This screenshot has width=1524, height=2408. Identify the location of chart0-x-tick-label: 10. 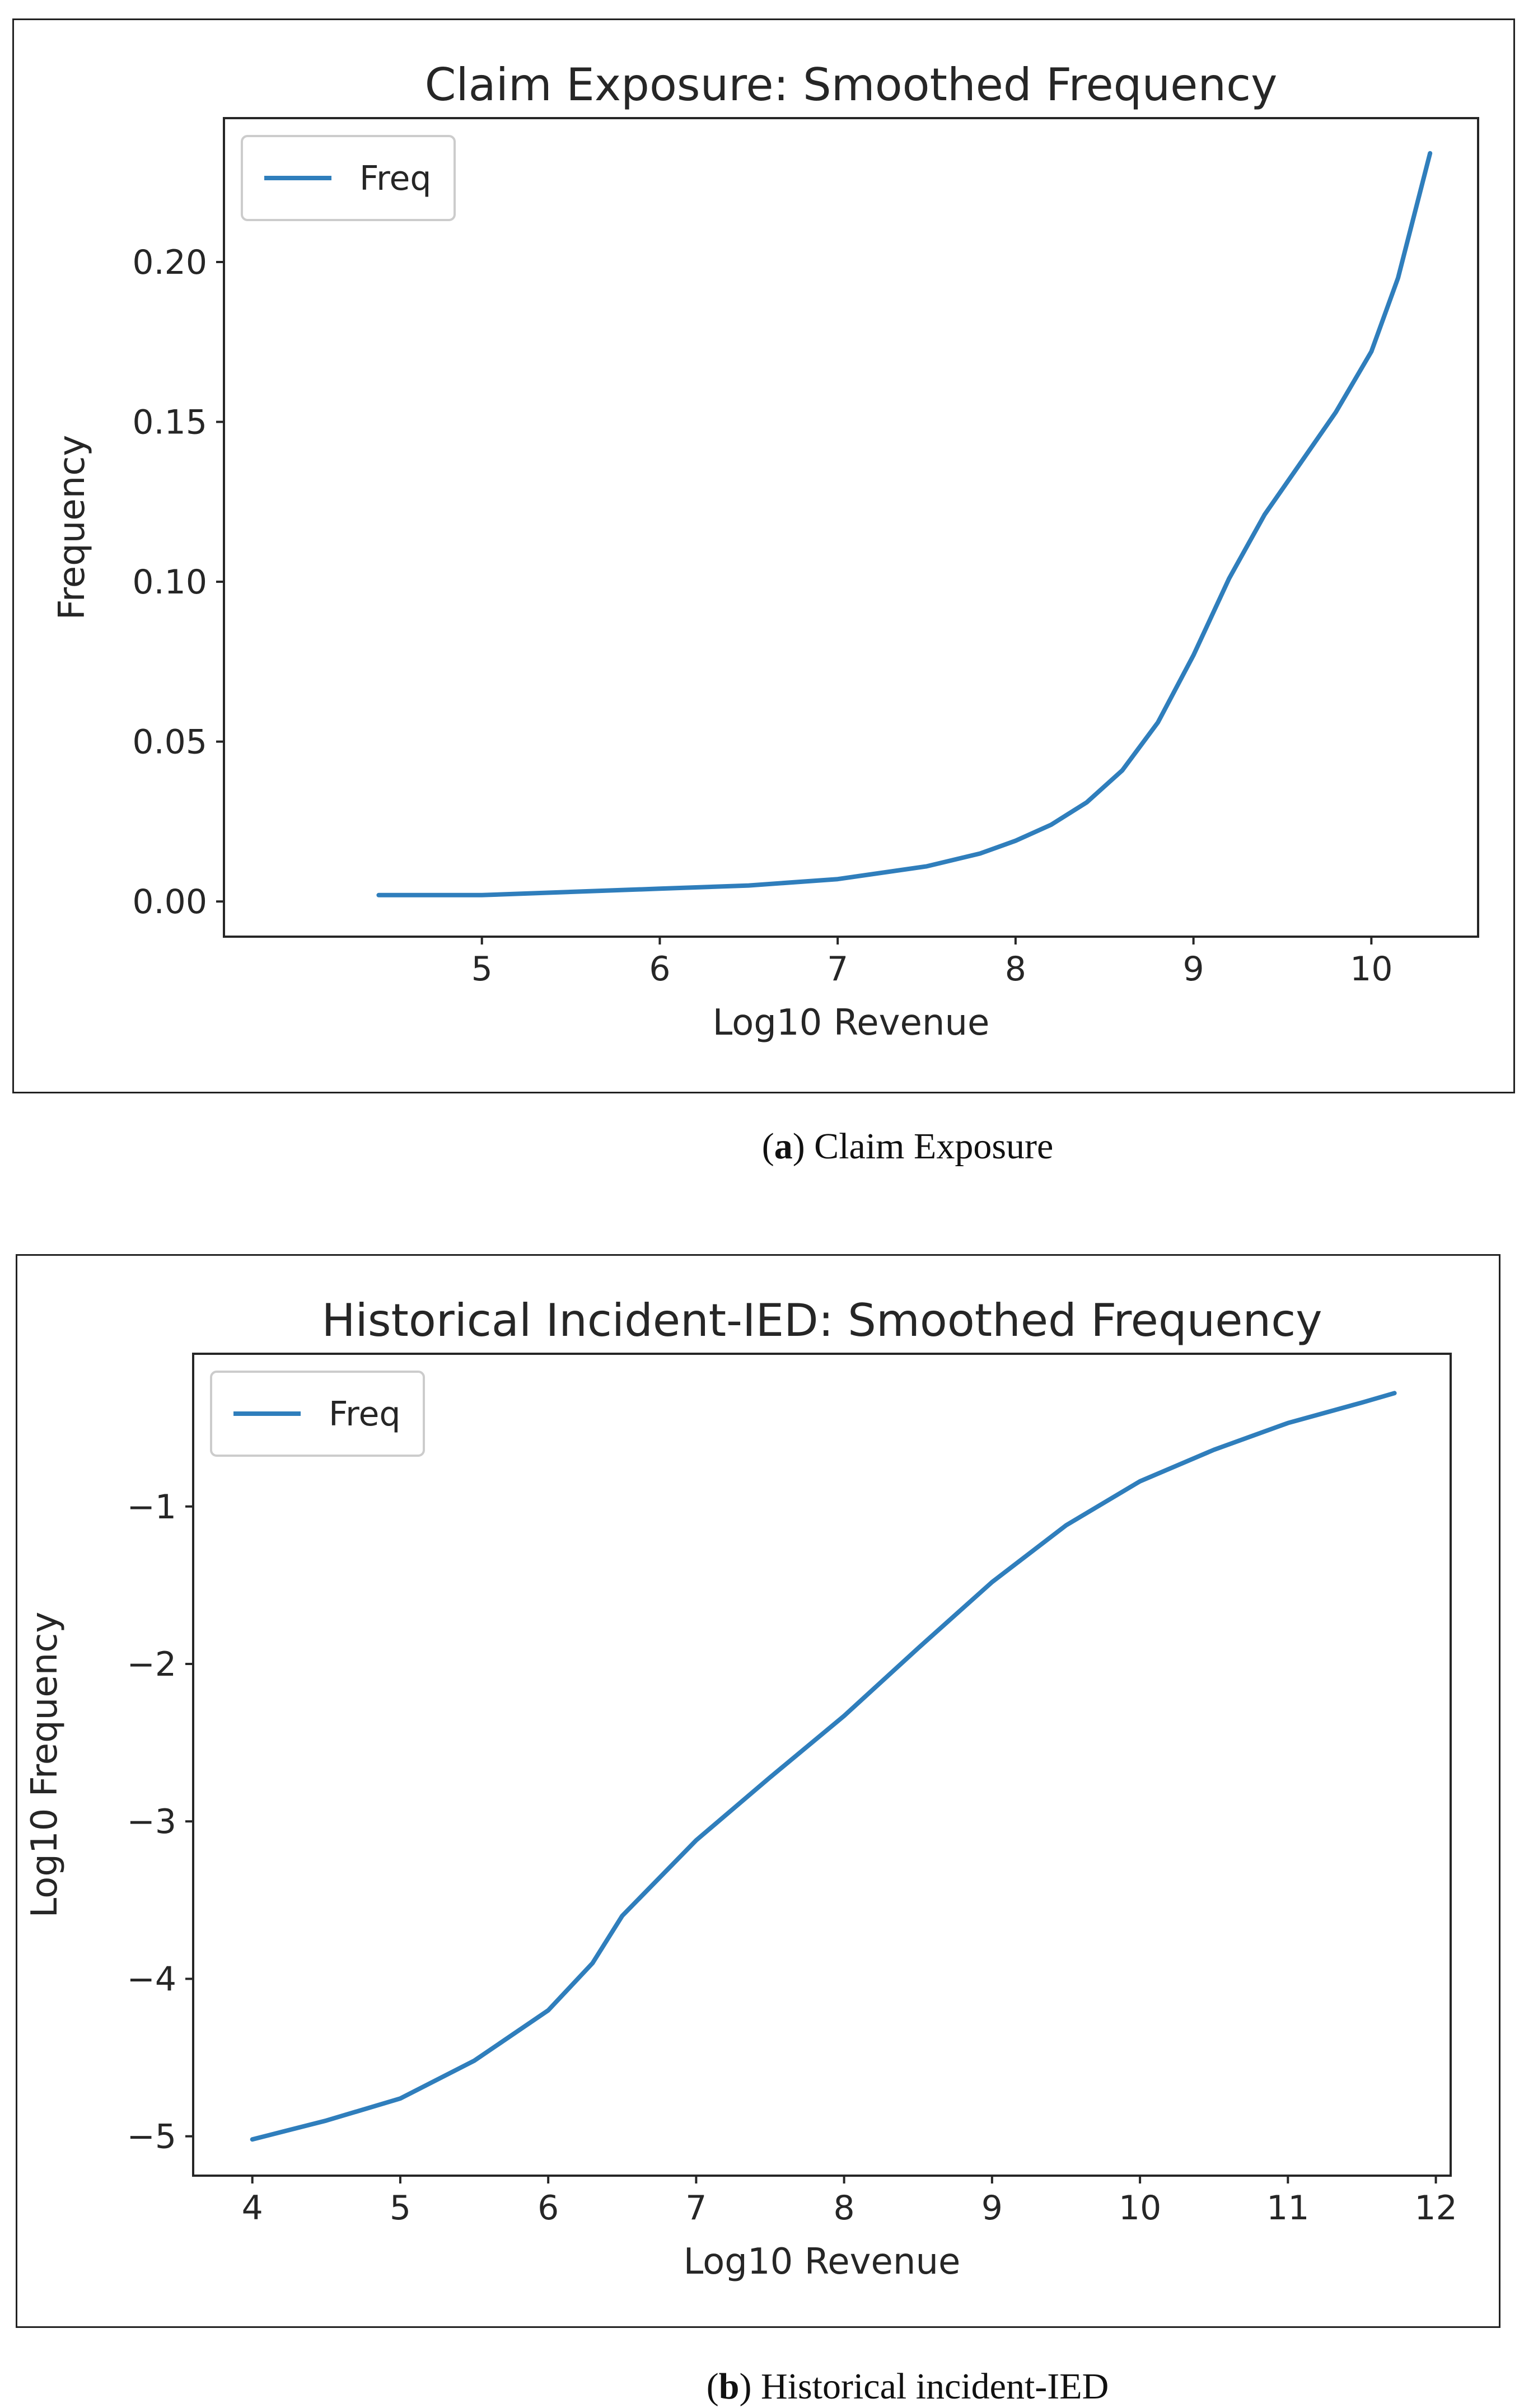
(1371, 969).